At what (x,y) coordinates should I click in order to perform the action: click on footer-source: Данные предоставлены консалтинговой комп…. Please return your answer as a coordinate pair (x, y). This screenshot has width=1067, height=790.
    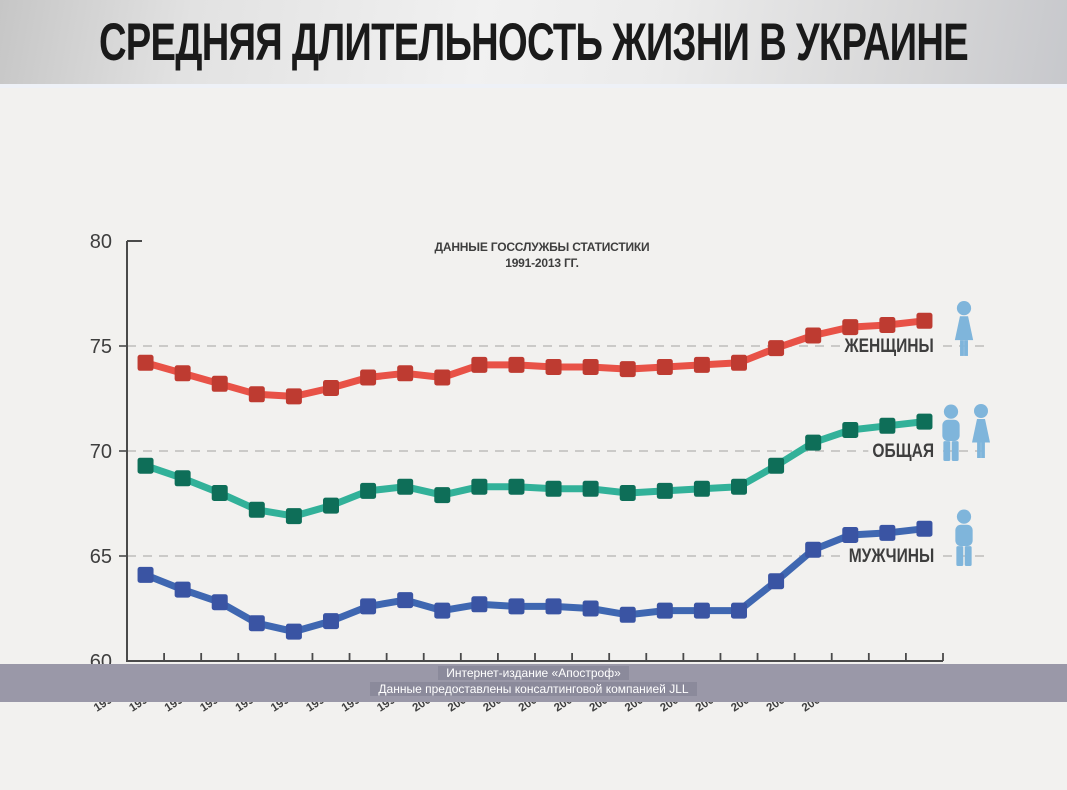
    Looking at the image, I should click on (533, 689).